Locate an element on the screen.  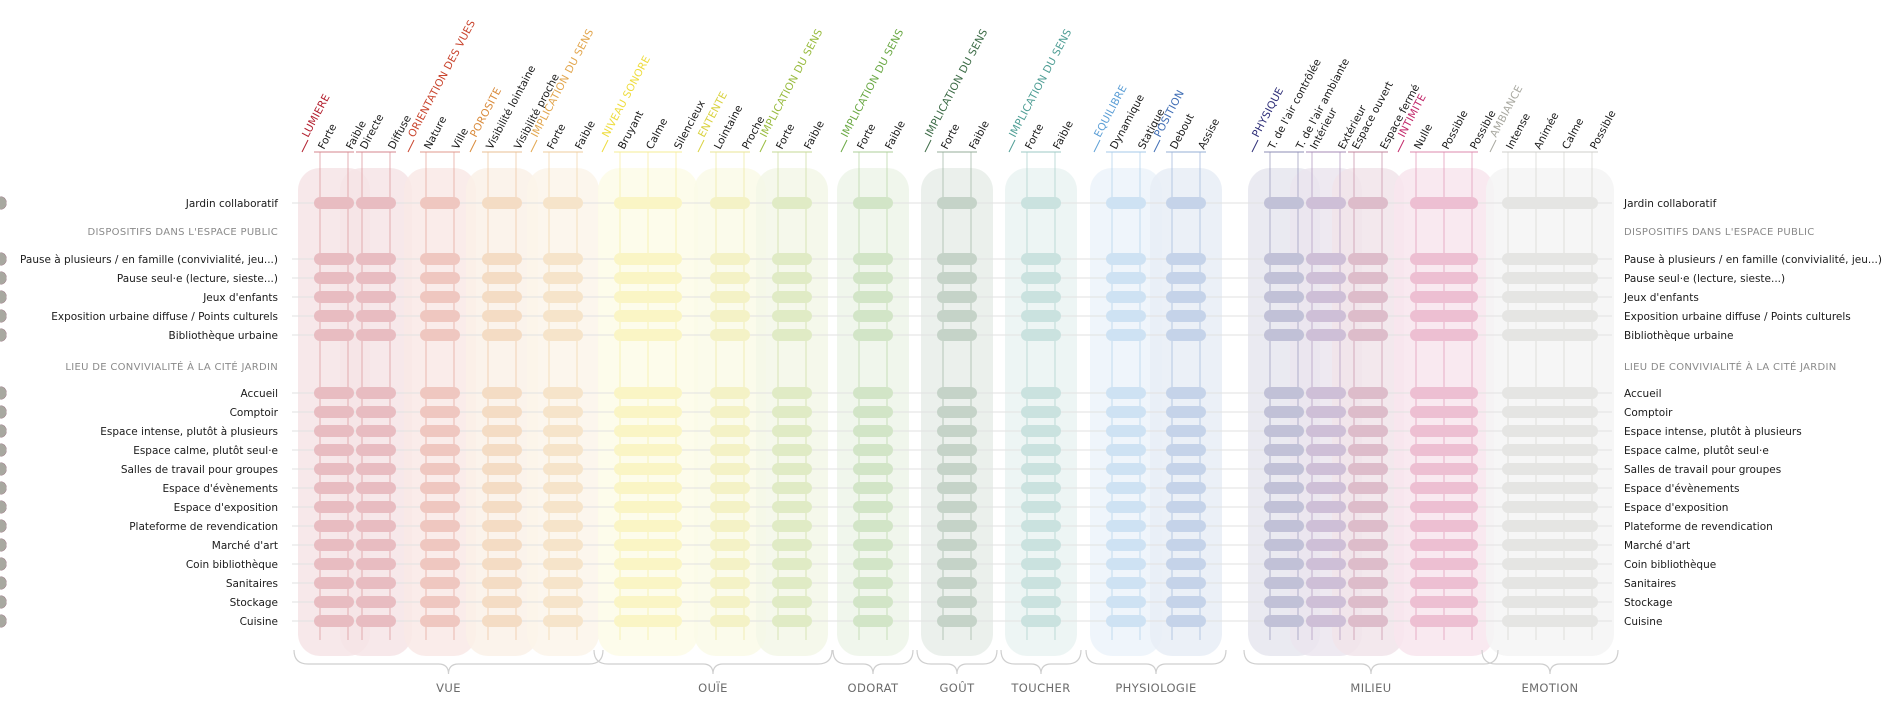
row-label-left: Coin bibliothèque is located at coordinates (232, 565).